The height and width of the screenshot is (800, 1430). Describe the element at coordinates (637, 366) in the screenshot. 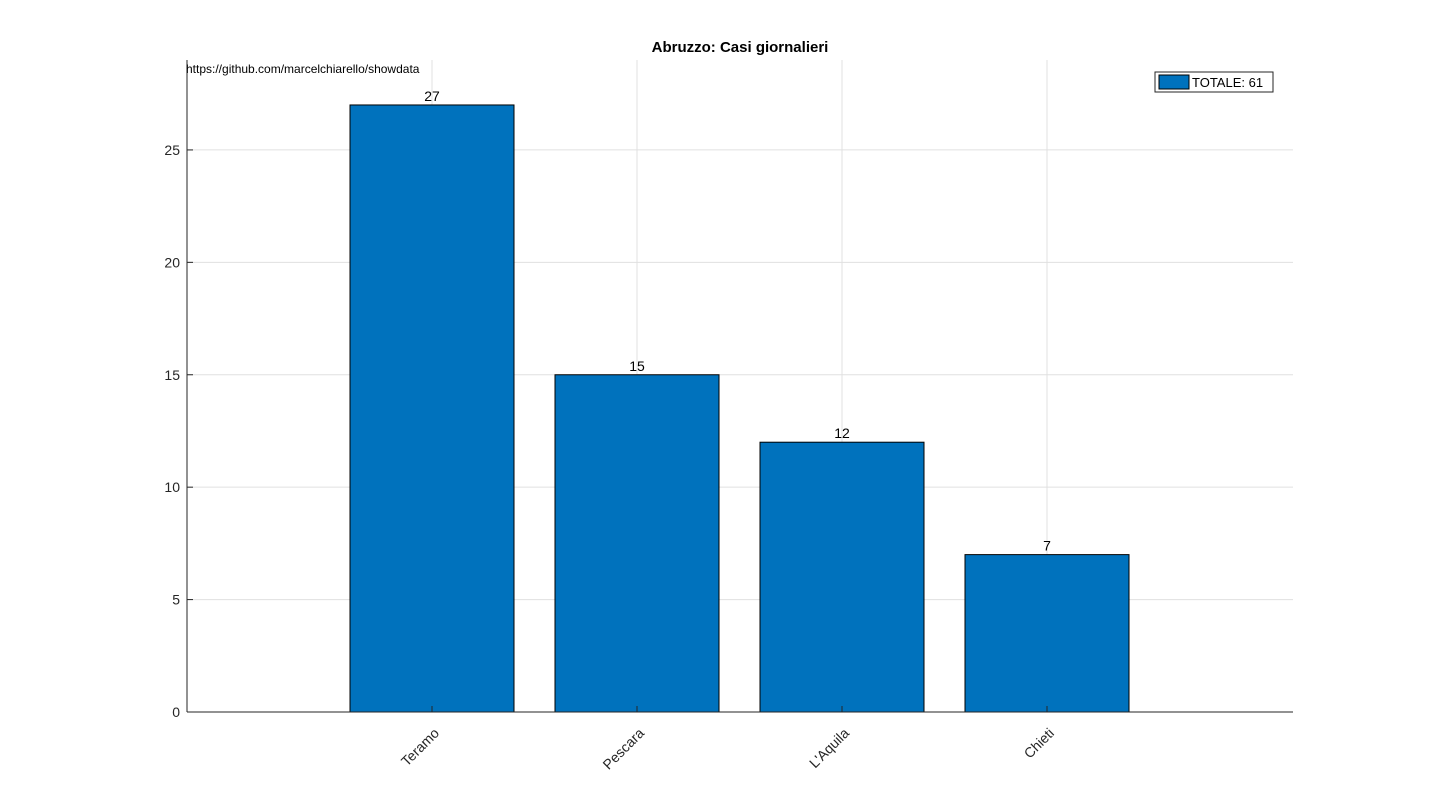

I see `data-label: 15` at that location.